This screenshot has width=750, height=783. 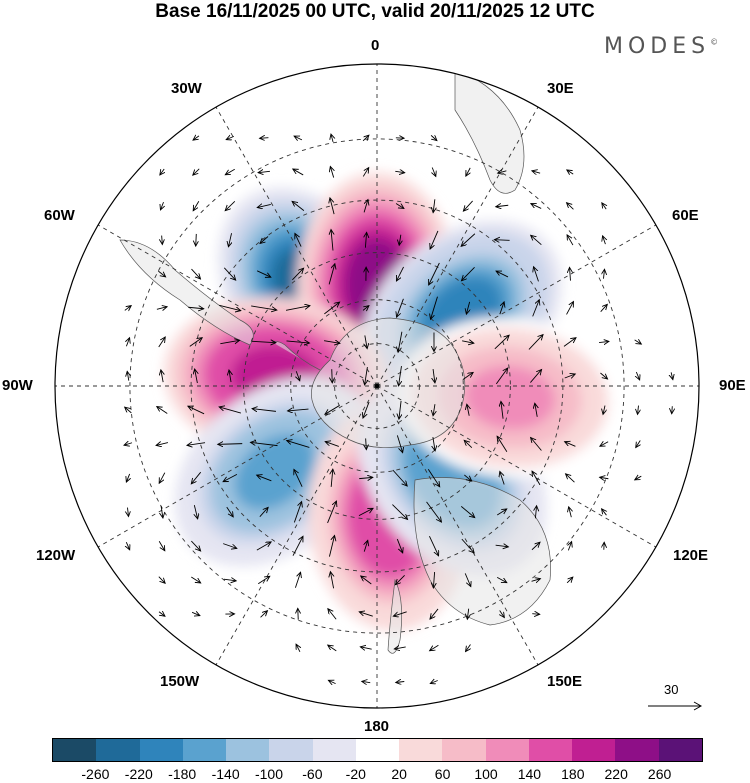 What do you see at coordinates (691, 555) in the screenshot?
I see `lon-label-120e: 120E` at bounding box center [691, 555].